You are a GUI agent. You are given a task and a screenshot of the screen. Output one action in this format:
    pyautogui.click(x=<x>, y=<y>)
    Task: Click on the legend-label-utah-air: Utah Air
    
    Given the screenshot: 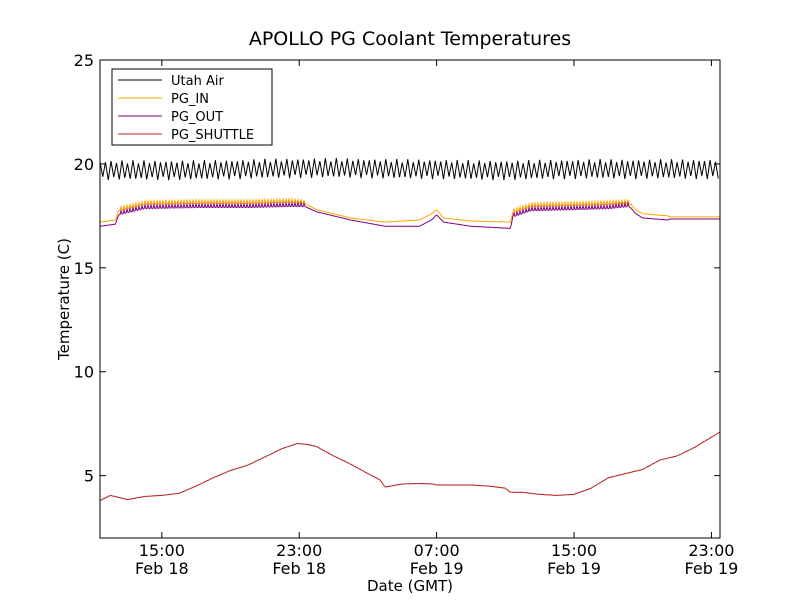 What is the action you would take?
    pyautogui.click(x=197, y=81)
    